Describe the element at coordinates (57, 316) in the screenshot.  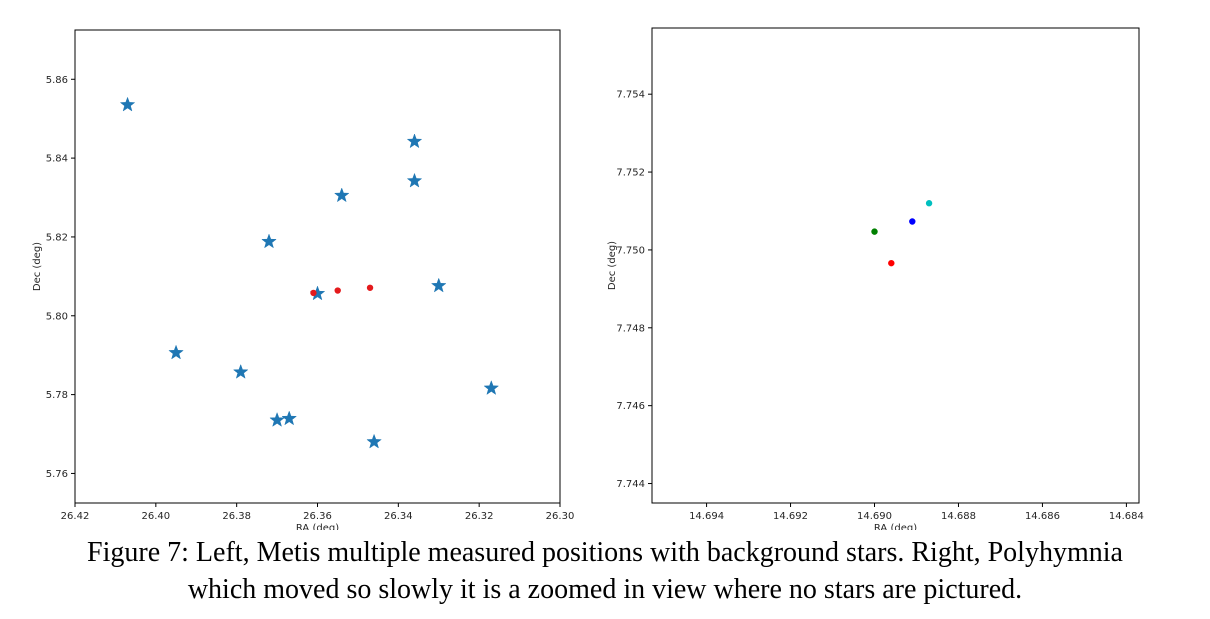
I see `y-tick-label: 5.80` at that location.